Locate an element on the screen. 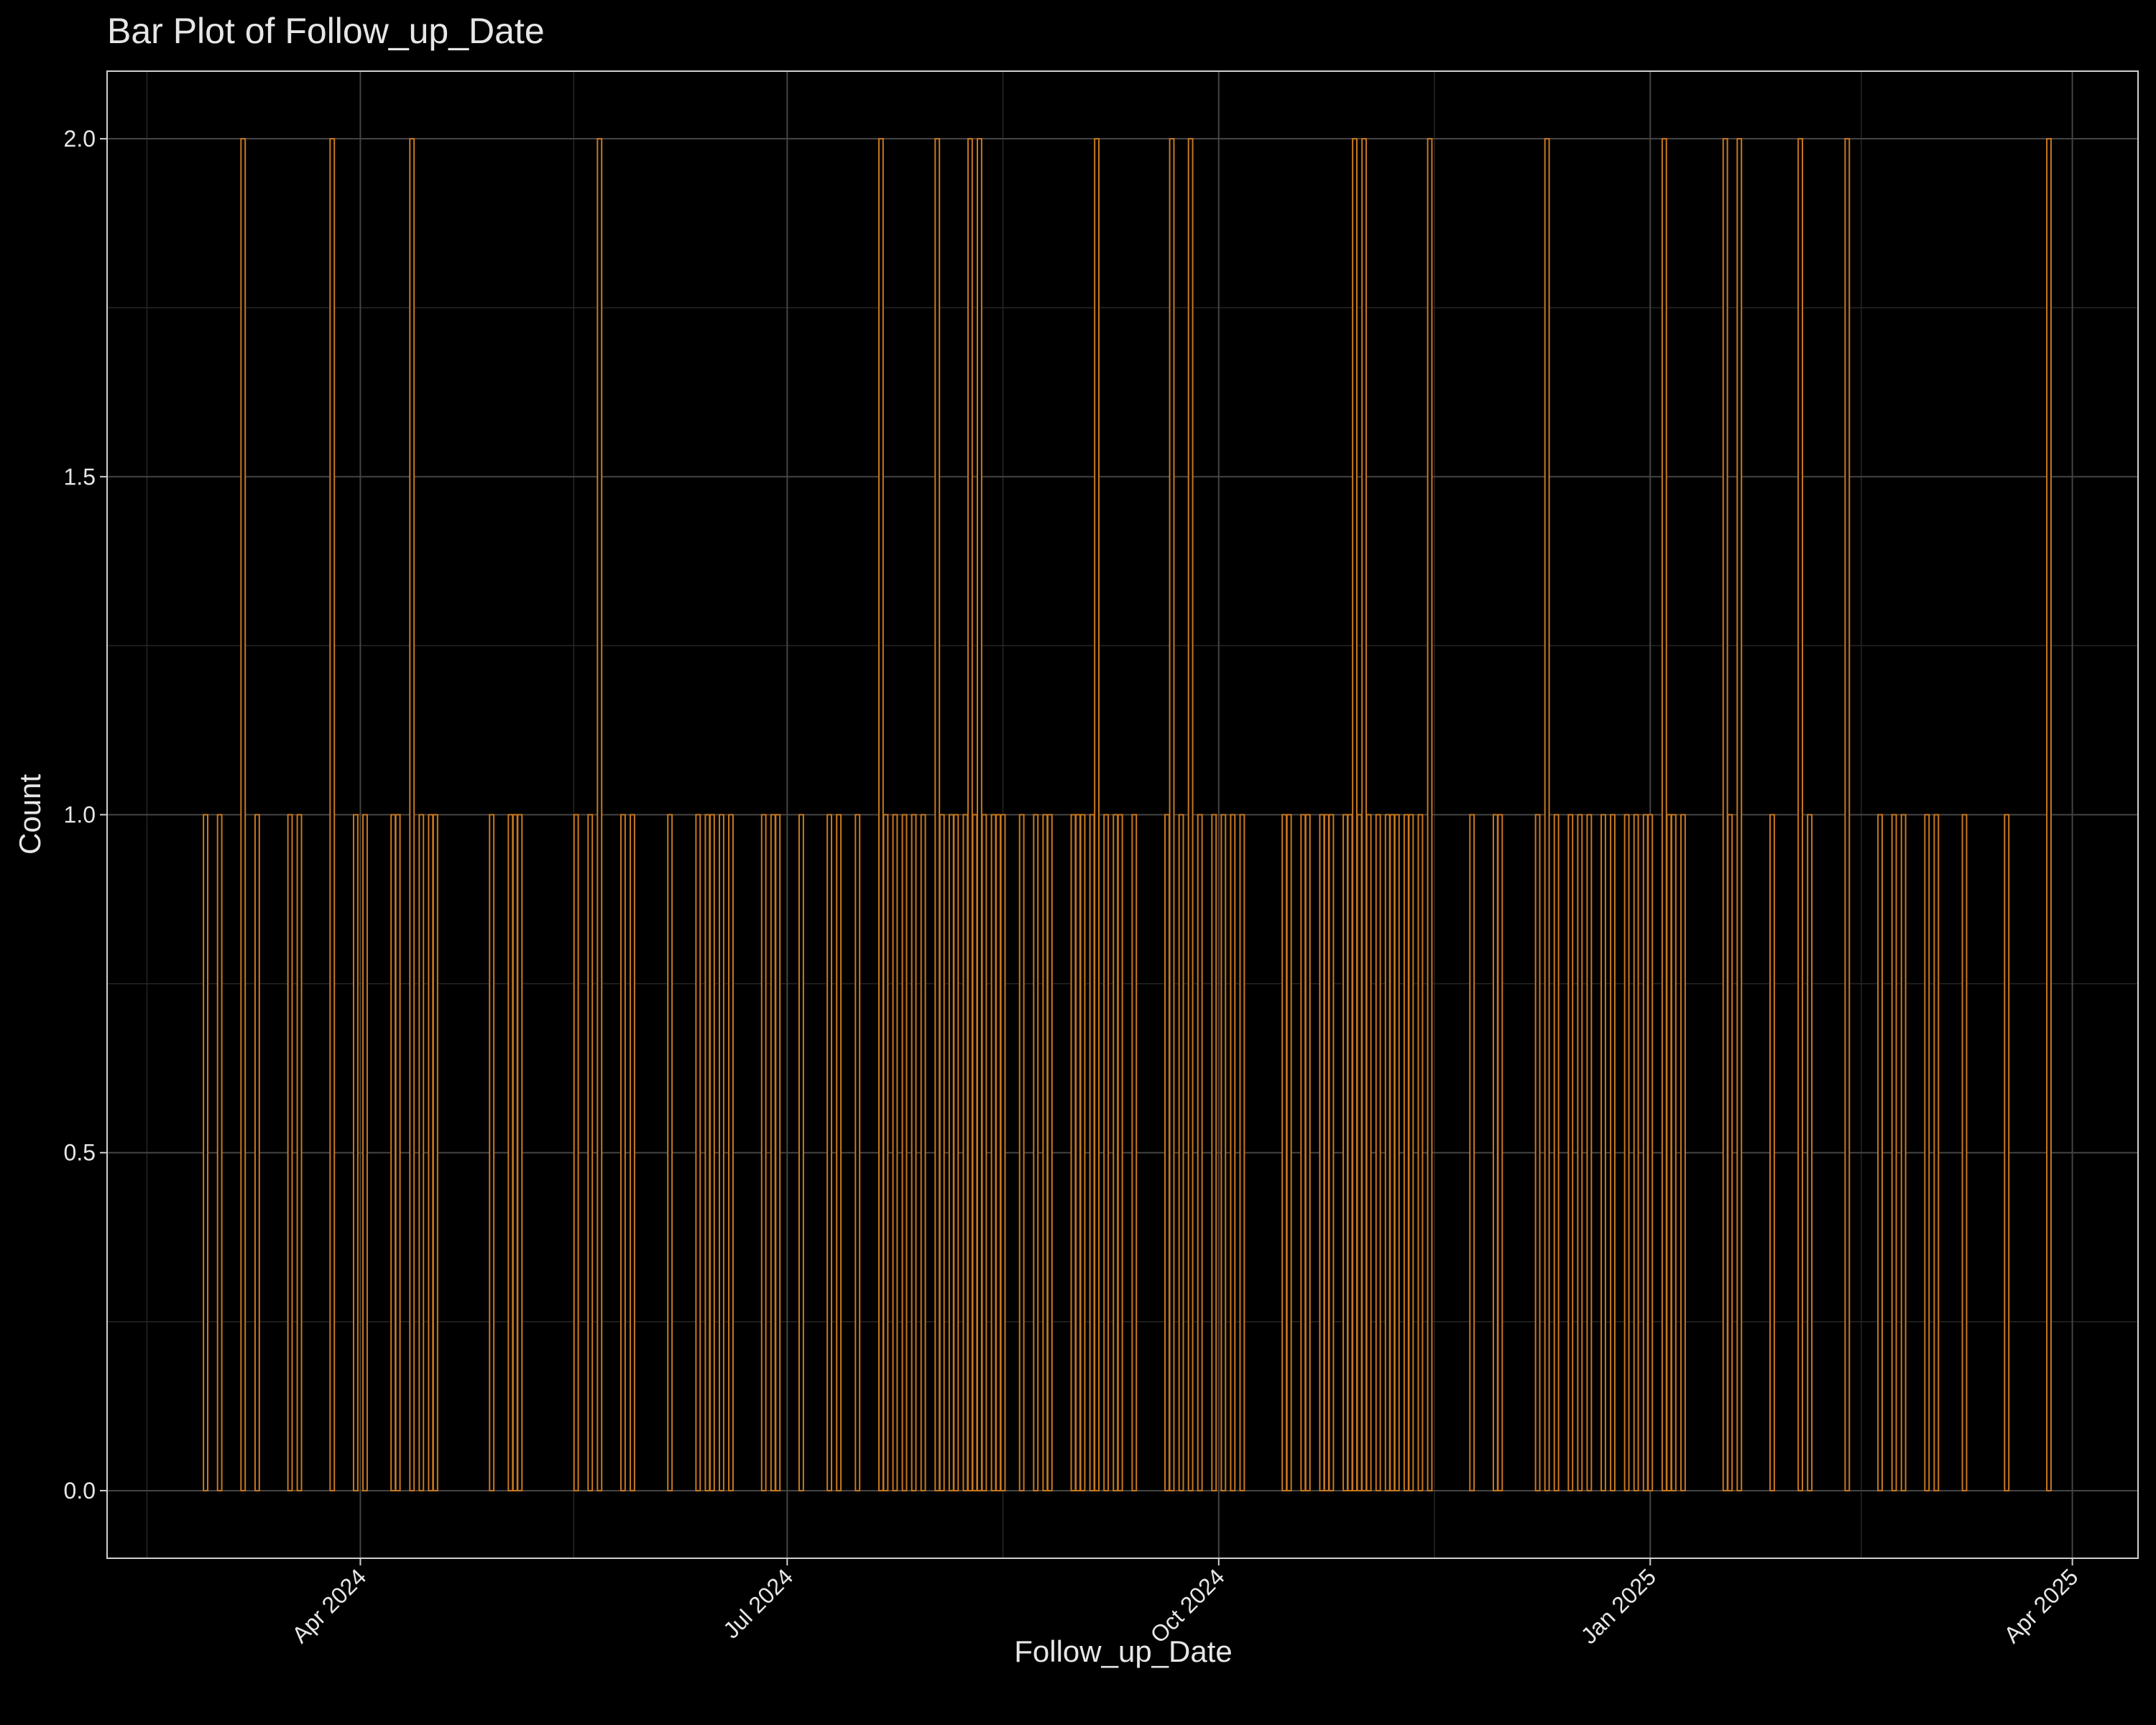 Image resolution: width=2156 pixels, height=1725 pixels. y-tick-label: 2.0 is located at coordinates (80, 139).